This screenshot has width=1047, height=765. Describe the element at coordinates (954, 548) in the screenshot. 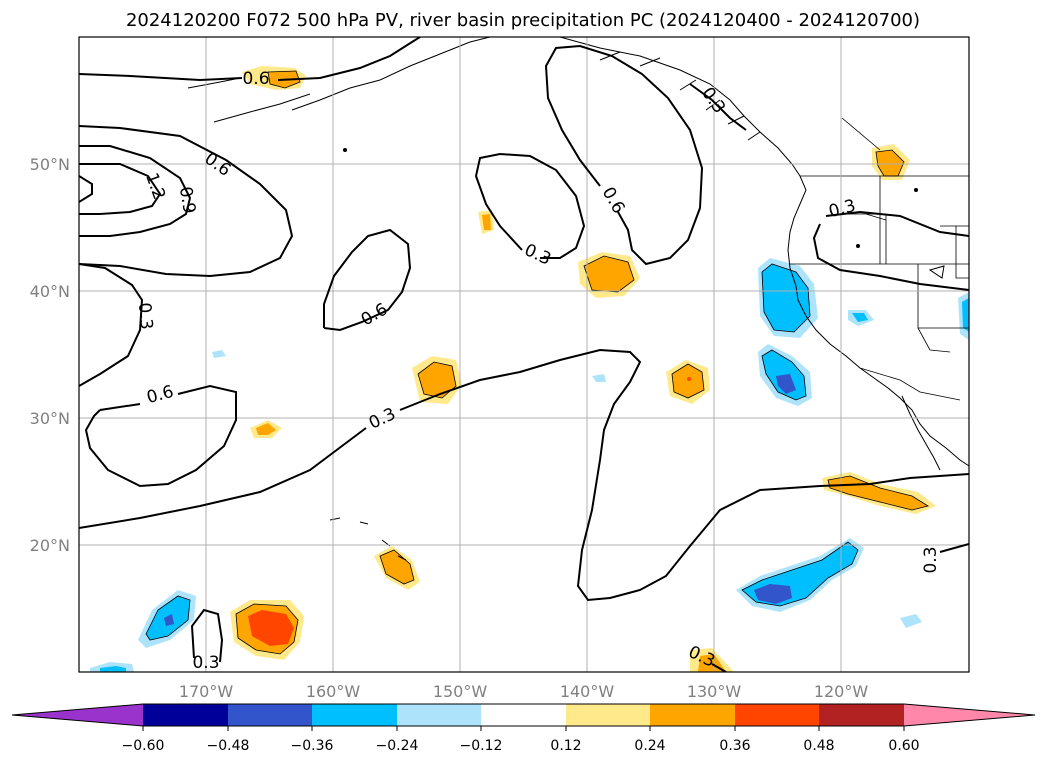

I see `pv-contour-0.3-se` at that location.